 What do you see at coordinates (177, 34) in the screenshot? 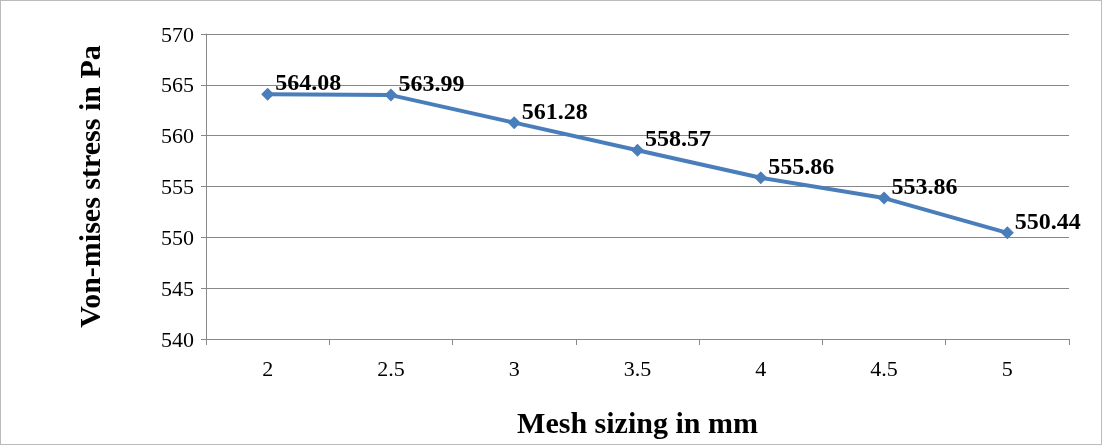
I see `y-tick-label: 570` at bounding box center [177, 34].